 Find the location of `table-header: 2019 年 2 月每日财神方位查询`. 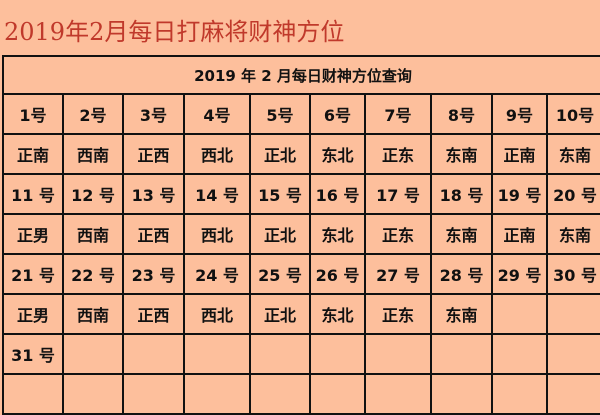

table-header: 2019 年 2 月每日财神方位查询 is located at coordinates (300, 75).